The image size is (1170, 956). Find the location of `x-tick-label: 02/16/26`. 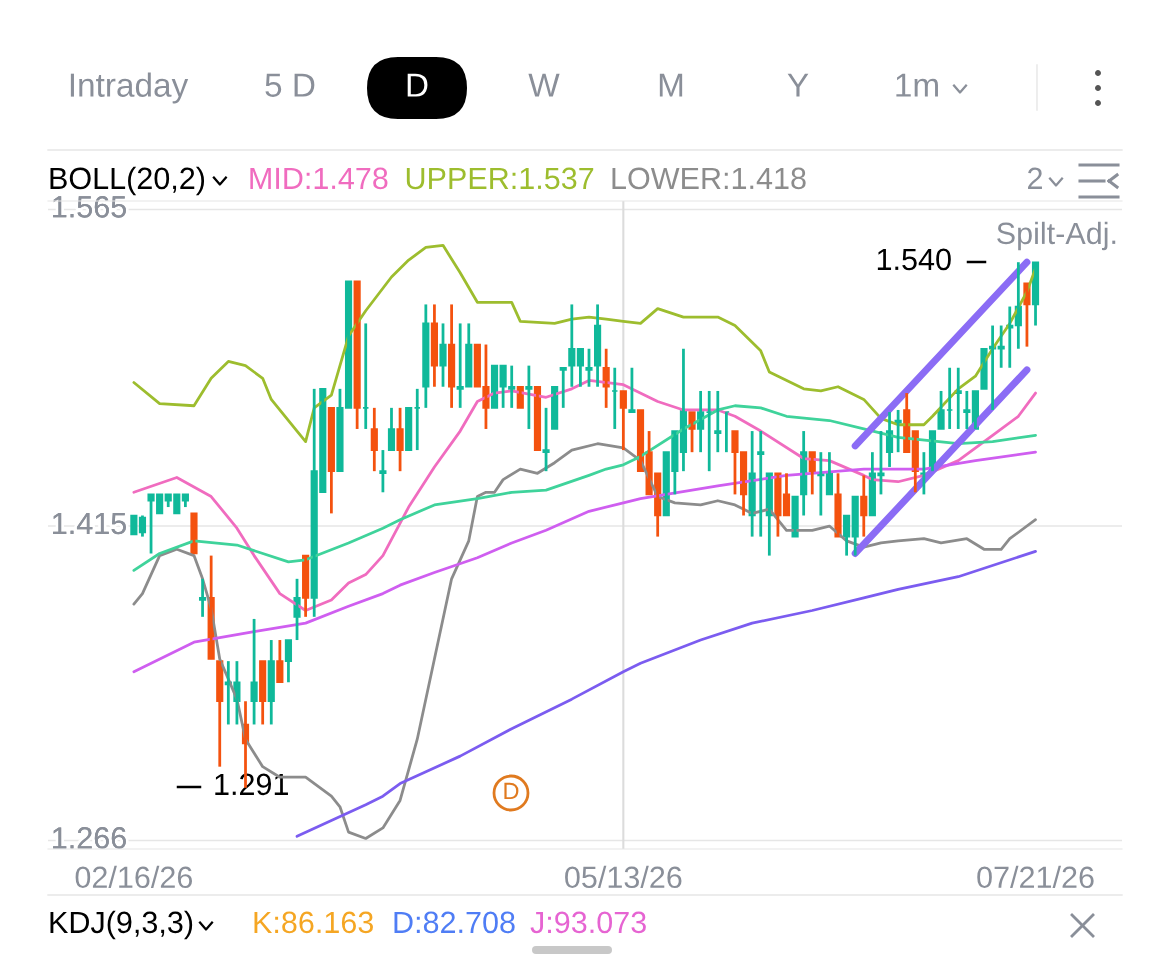

x-tick-label: 02/16/26 is located at coordinates (133, 877).